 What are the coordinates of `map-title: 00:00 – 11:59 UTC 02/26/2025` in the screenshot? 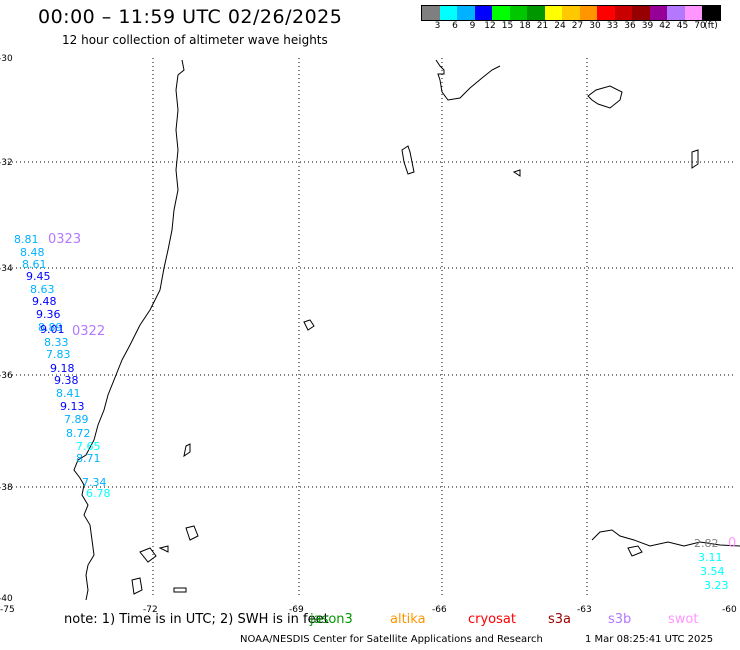 It's located at (190, 17).